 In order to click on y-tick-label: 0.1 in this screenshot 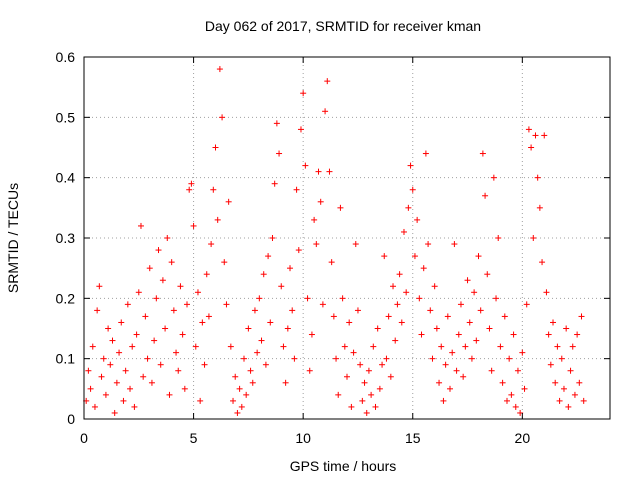, I will do `click(66, 359)`.